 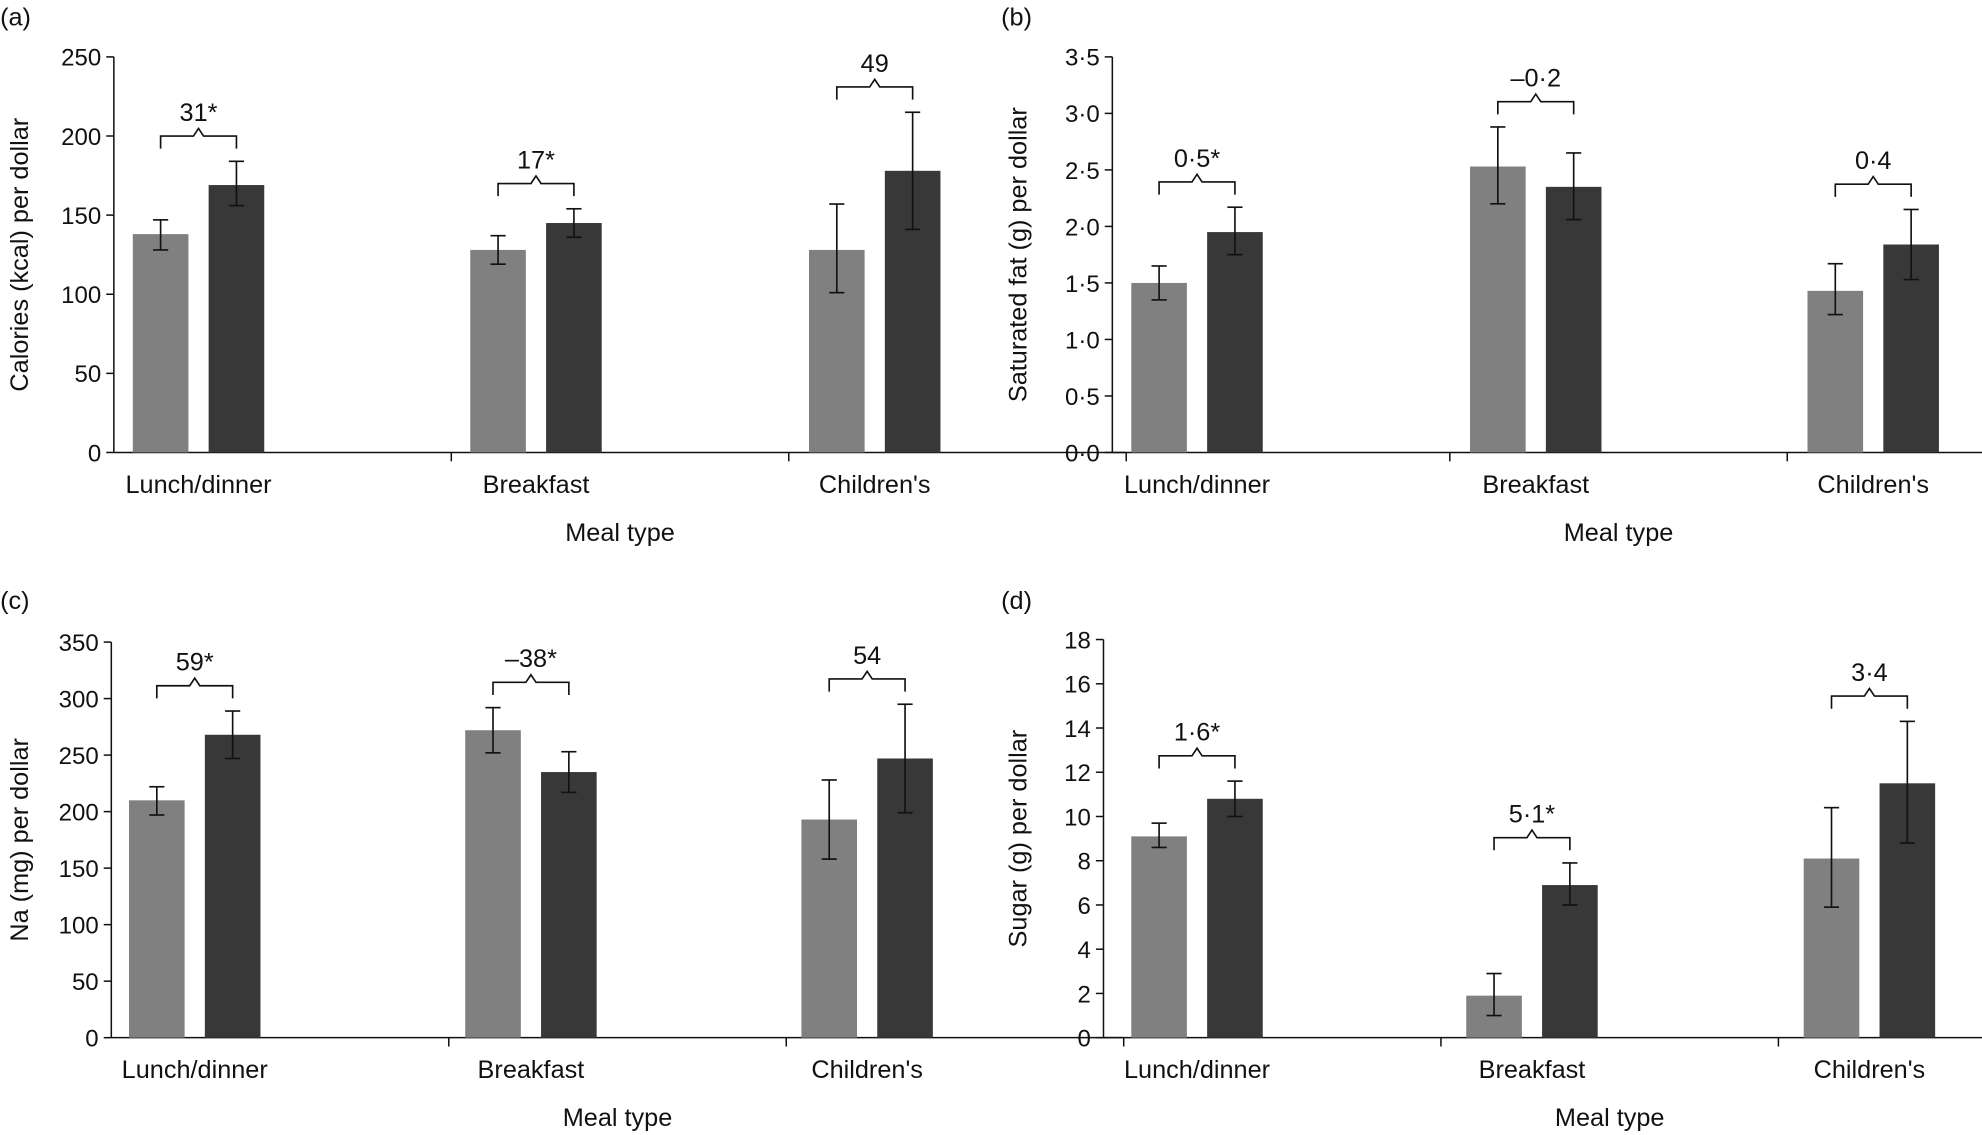 I want to click on difference-annotation: 0·5*, so click(x=1197, y=159).